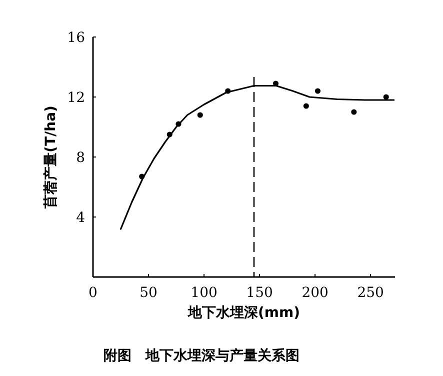  I want to click on text: 附图 地下水埋深与产量关系图, so click(202, 355).